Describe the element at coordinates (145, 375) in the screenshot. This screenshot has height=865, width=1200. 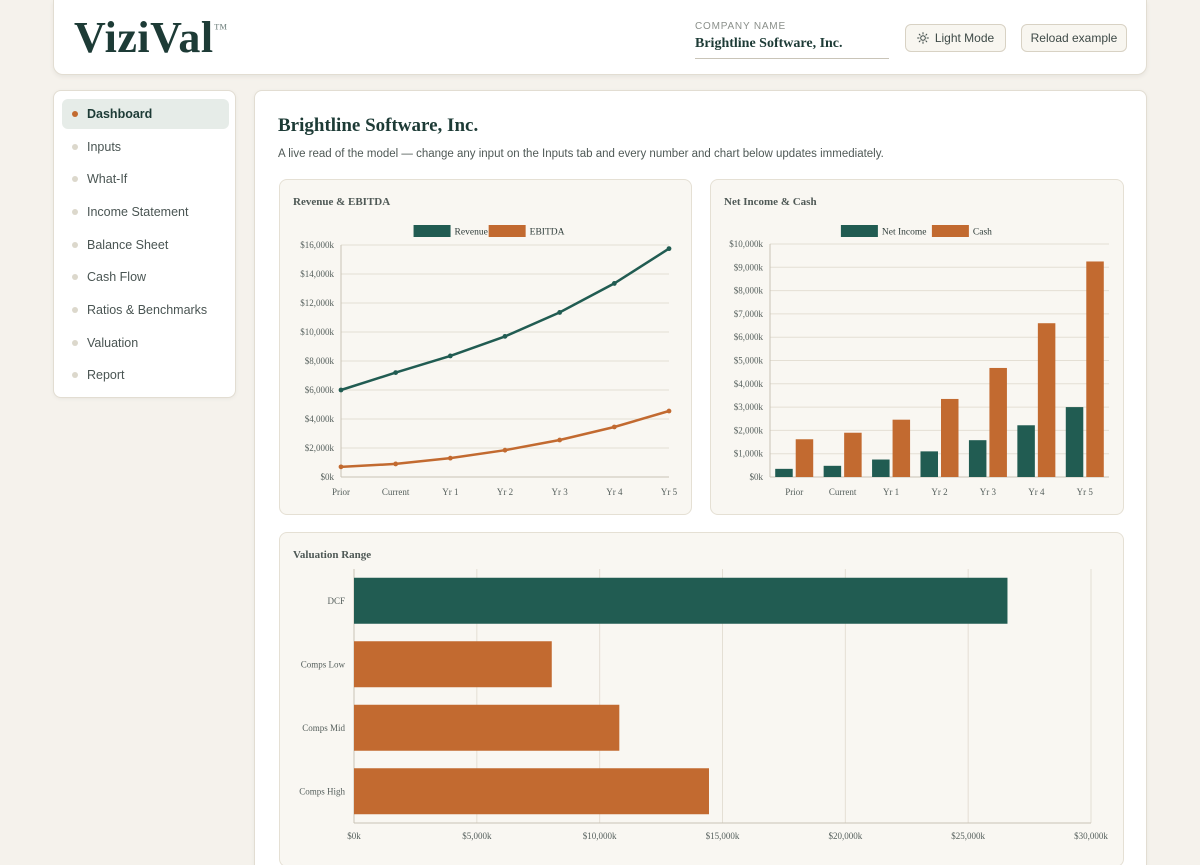
I see `sidebar-item-report: Report` at that location.